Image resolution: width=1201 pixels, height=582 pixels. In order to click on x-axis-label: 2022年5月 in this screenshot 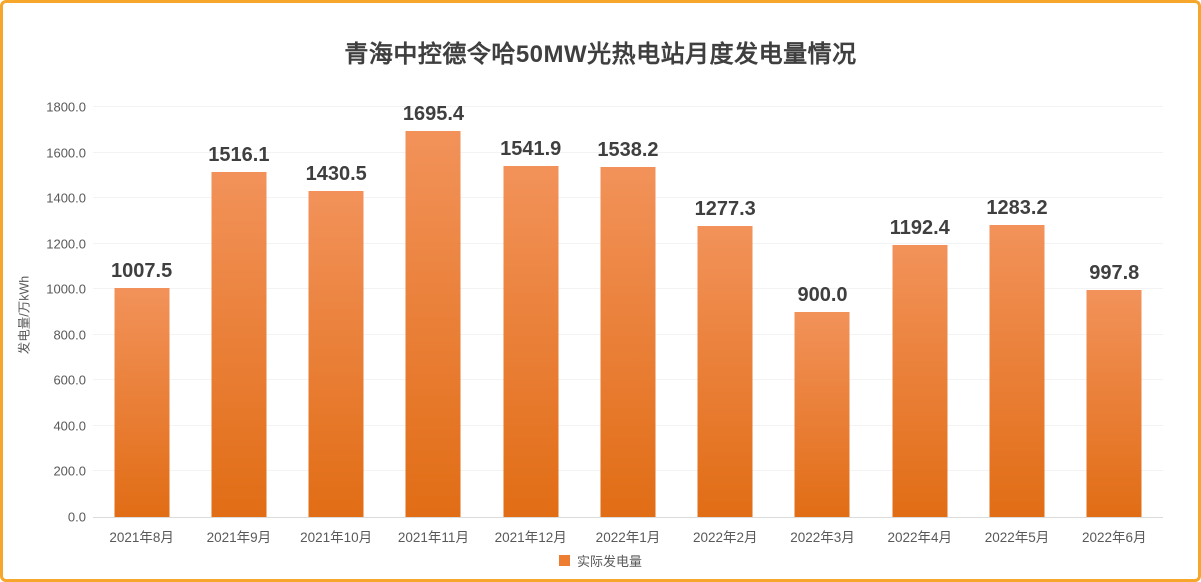, I will do `click(1017, 537)`.